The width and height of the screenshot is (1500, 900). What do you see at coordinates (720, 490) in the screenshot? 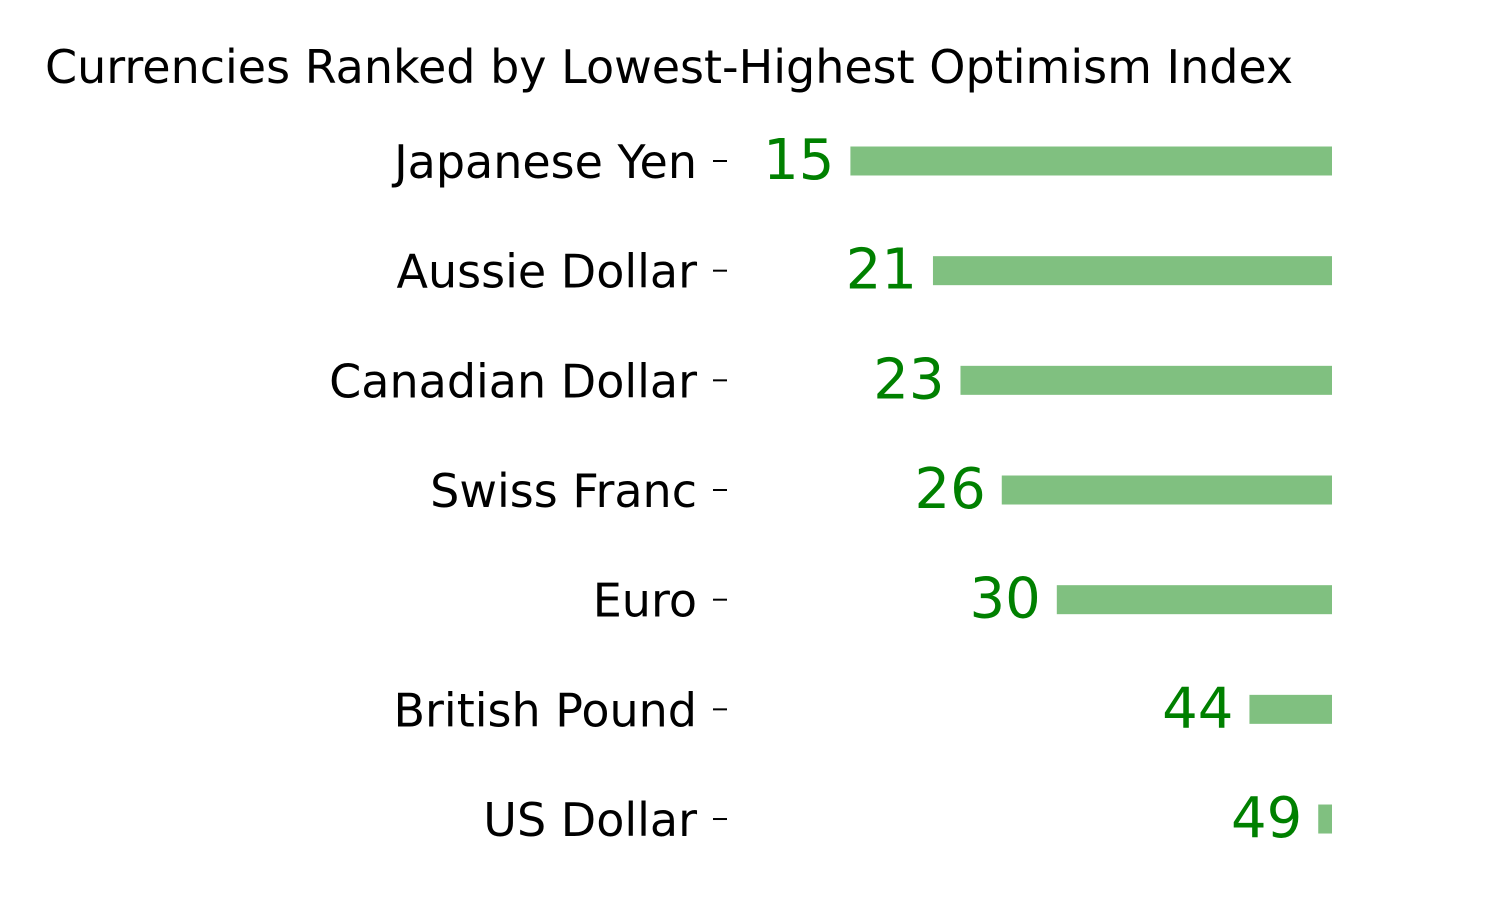
I see `y-axis-ticks` at bounding box center [720, 490].